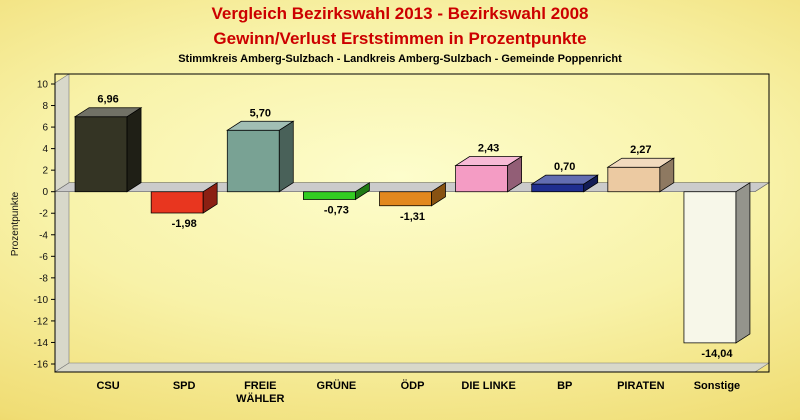 This screenshot has width=800, height=420. Describe the element at coordinates (45, 149) in the screenshot. I see `y-tick-label: 4` at that location.